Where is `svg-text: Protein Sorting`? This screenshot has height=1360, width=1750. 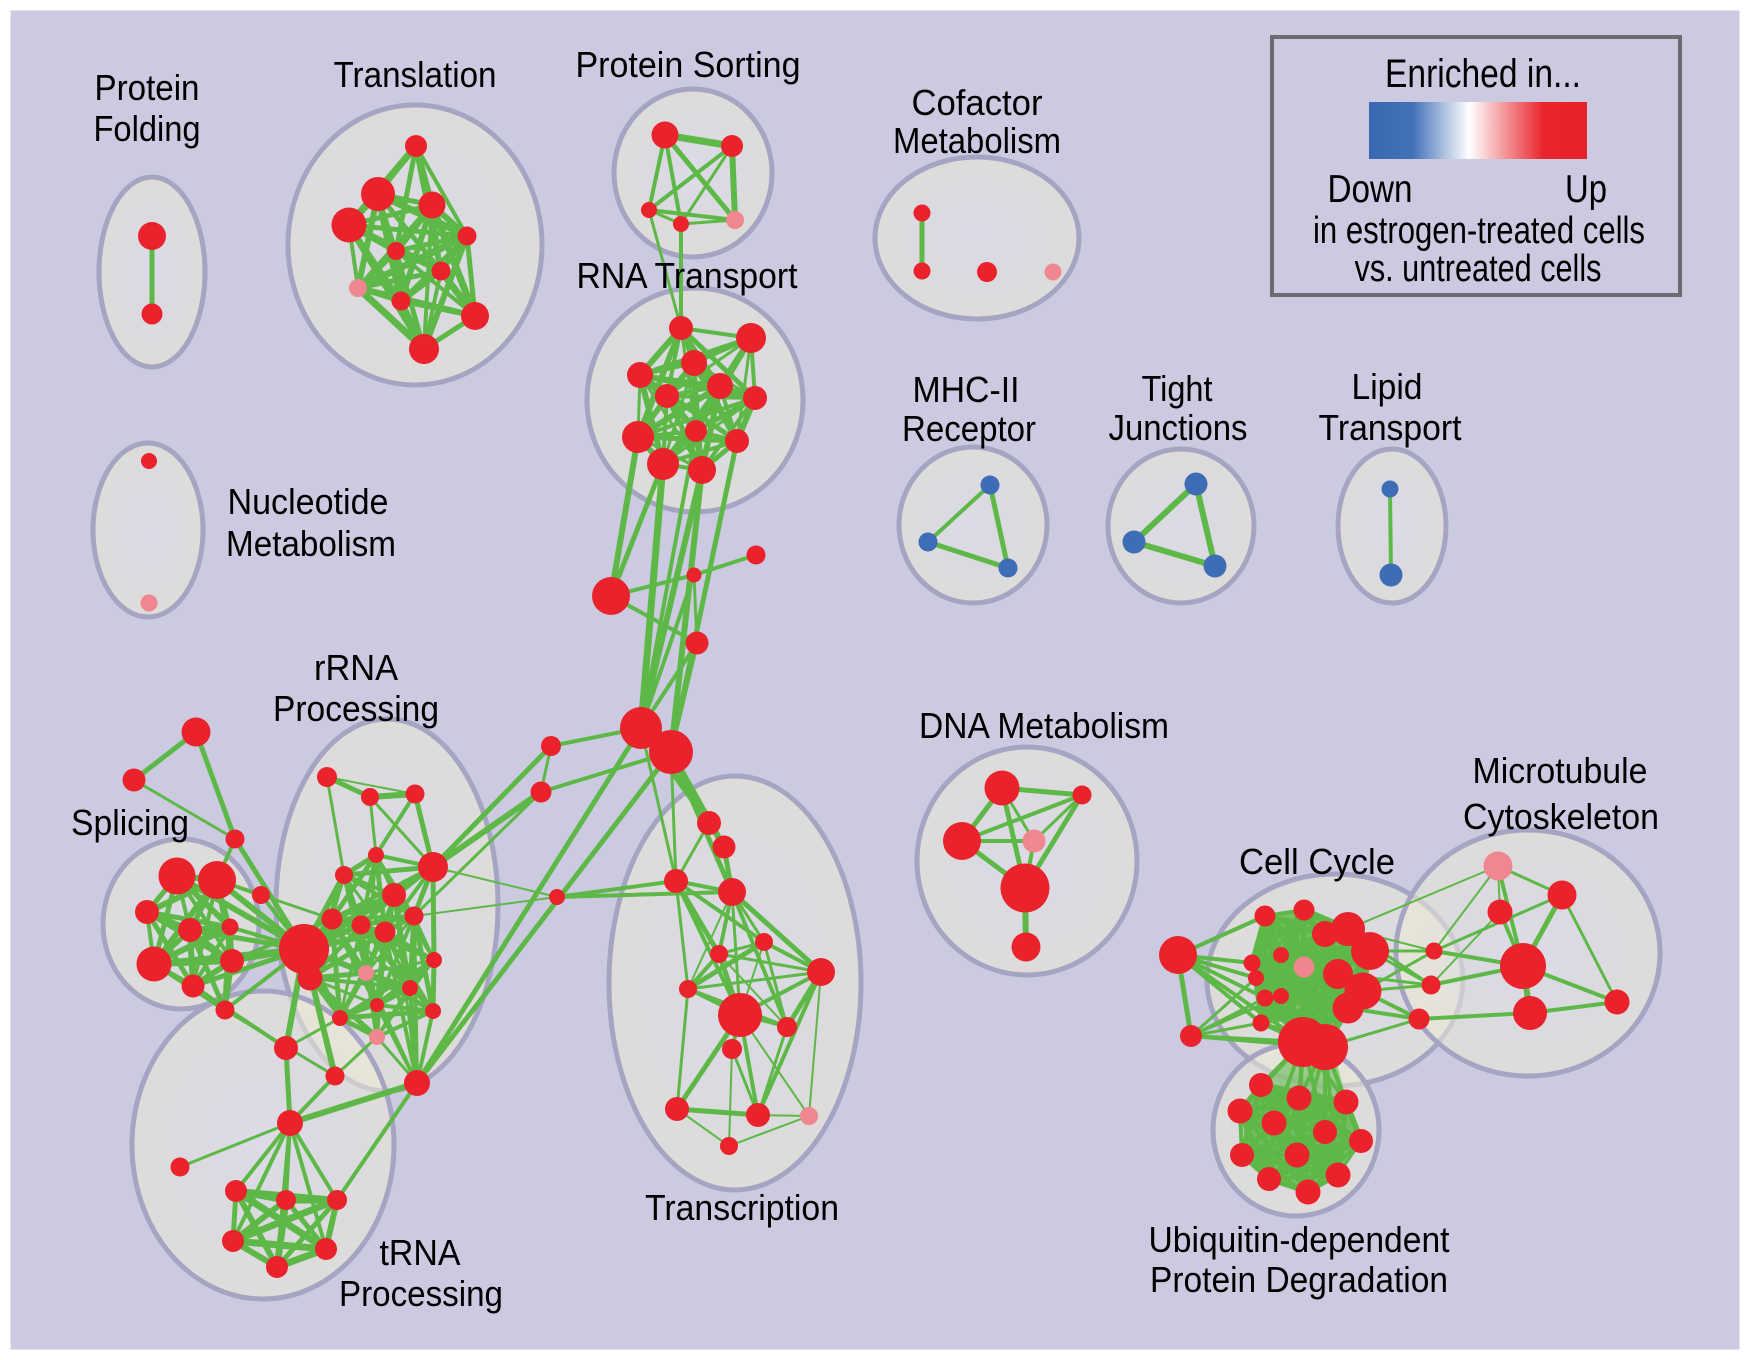 svg-text: Protein Sorting is located at coordinates (688, 64).